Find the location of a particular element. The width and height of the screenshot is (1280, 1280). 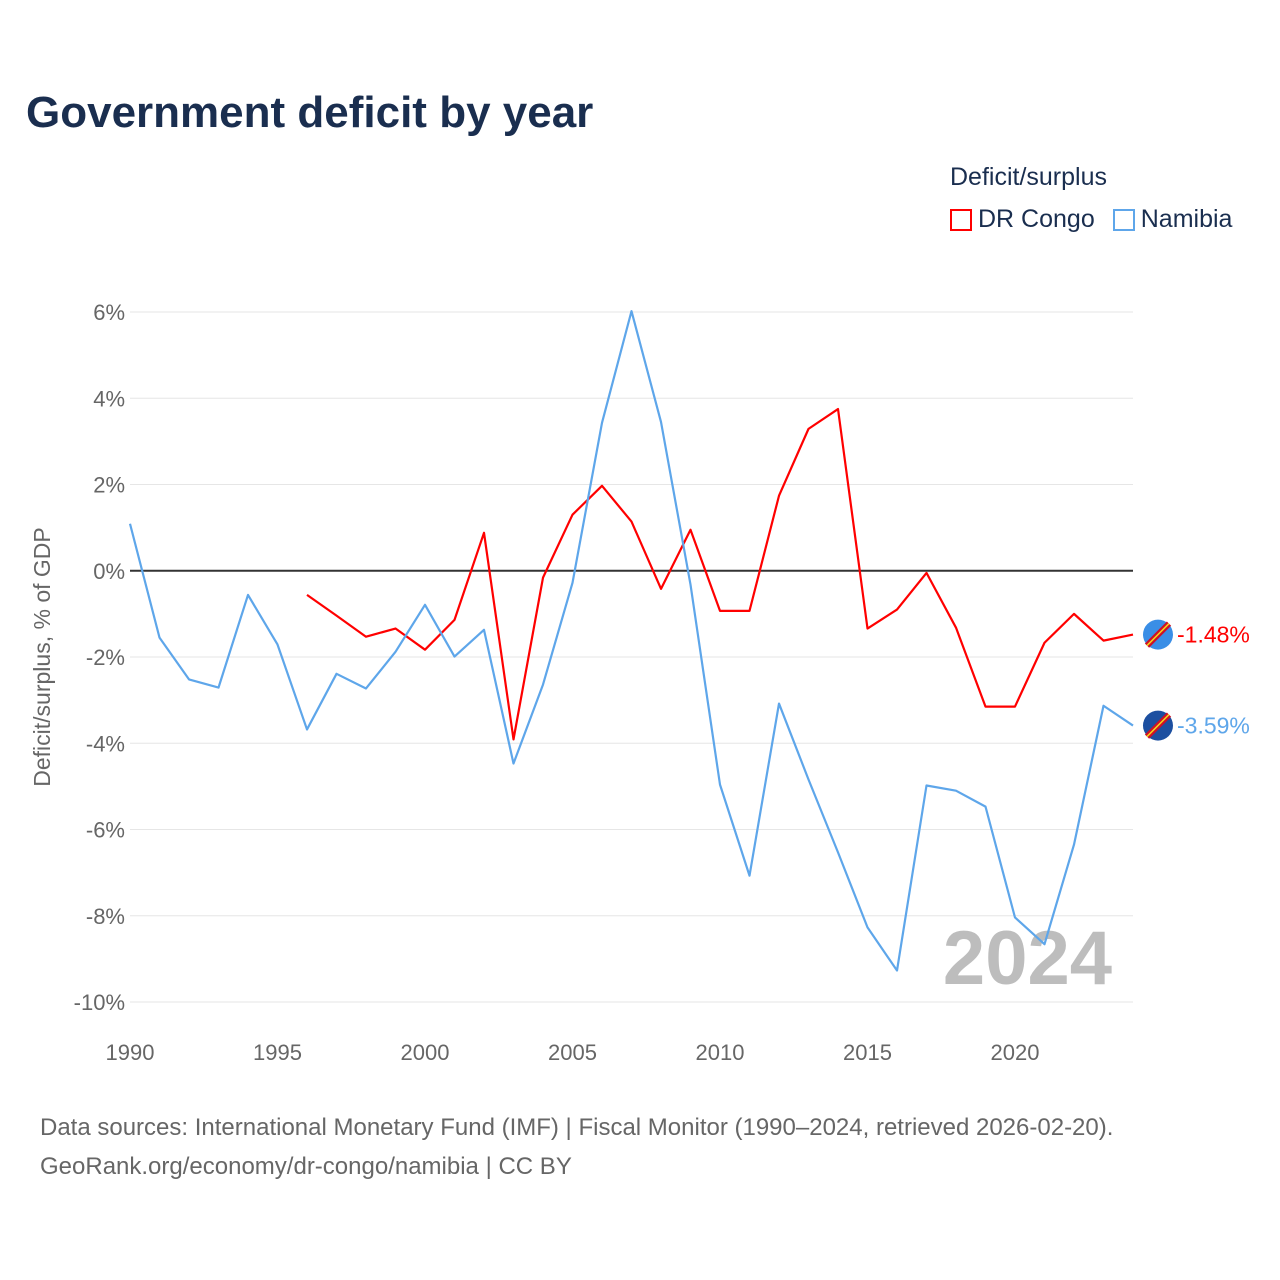

y-tick-label: -2% is located at coordinates (105, 657).